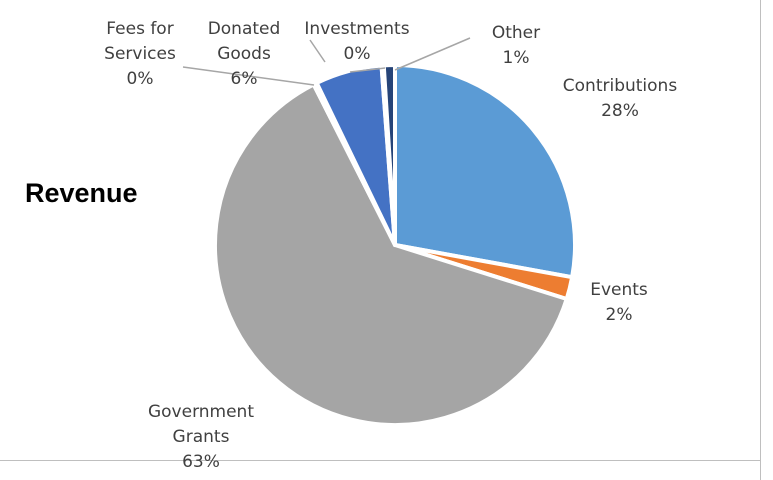 Image resolution: width=773 pixels, height=480 pixels. What do you see at coordinates (201, 437) in the screenshot?
I see `data-label-government-grants: Government Grants 63%` at bounding box center [201, 437].